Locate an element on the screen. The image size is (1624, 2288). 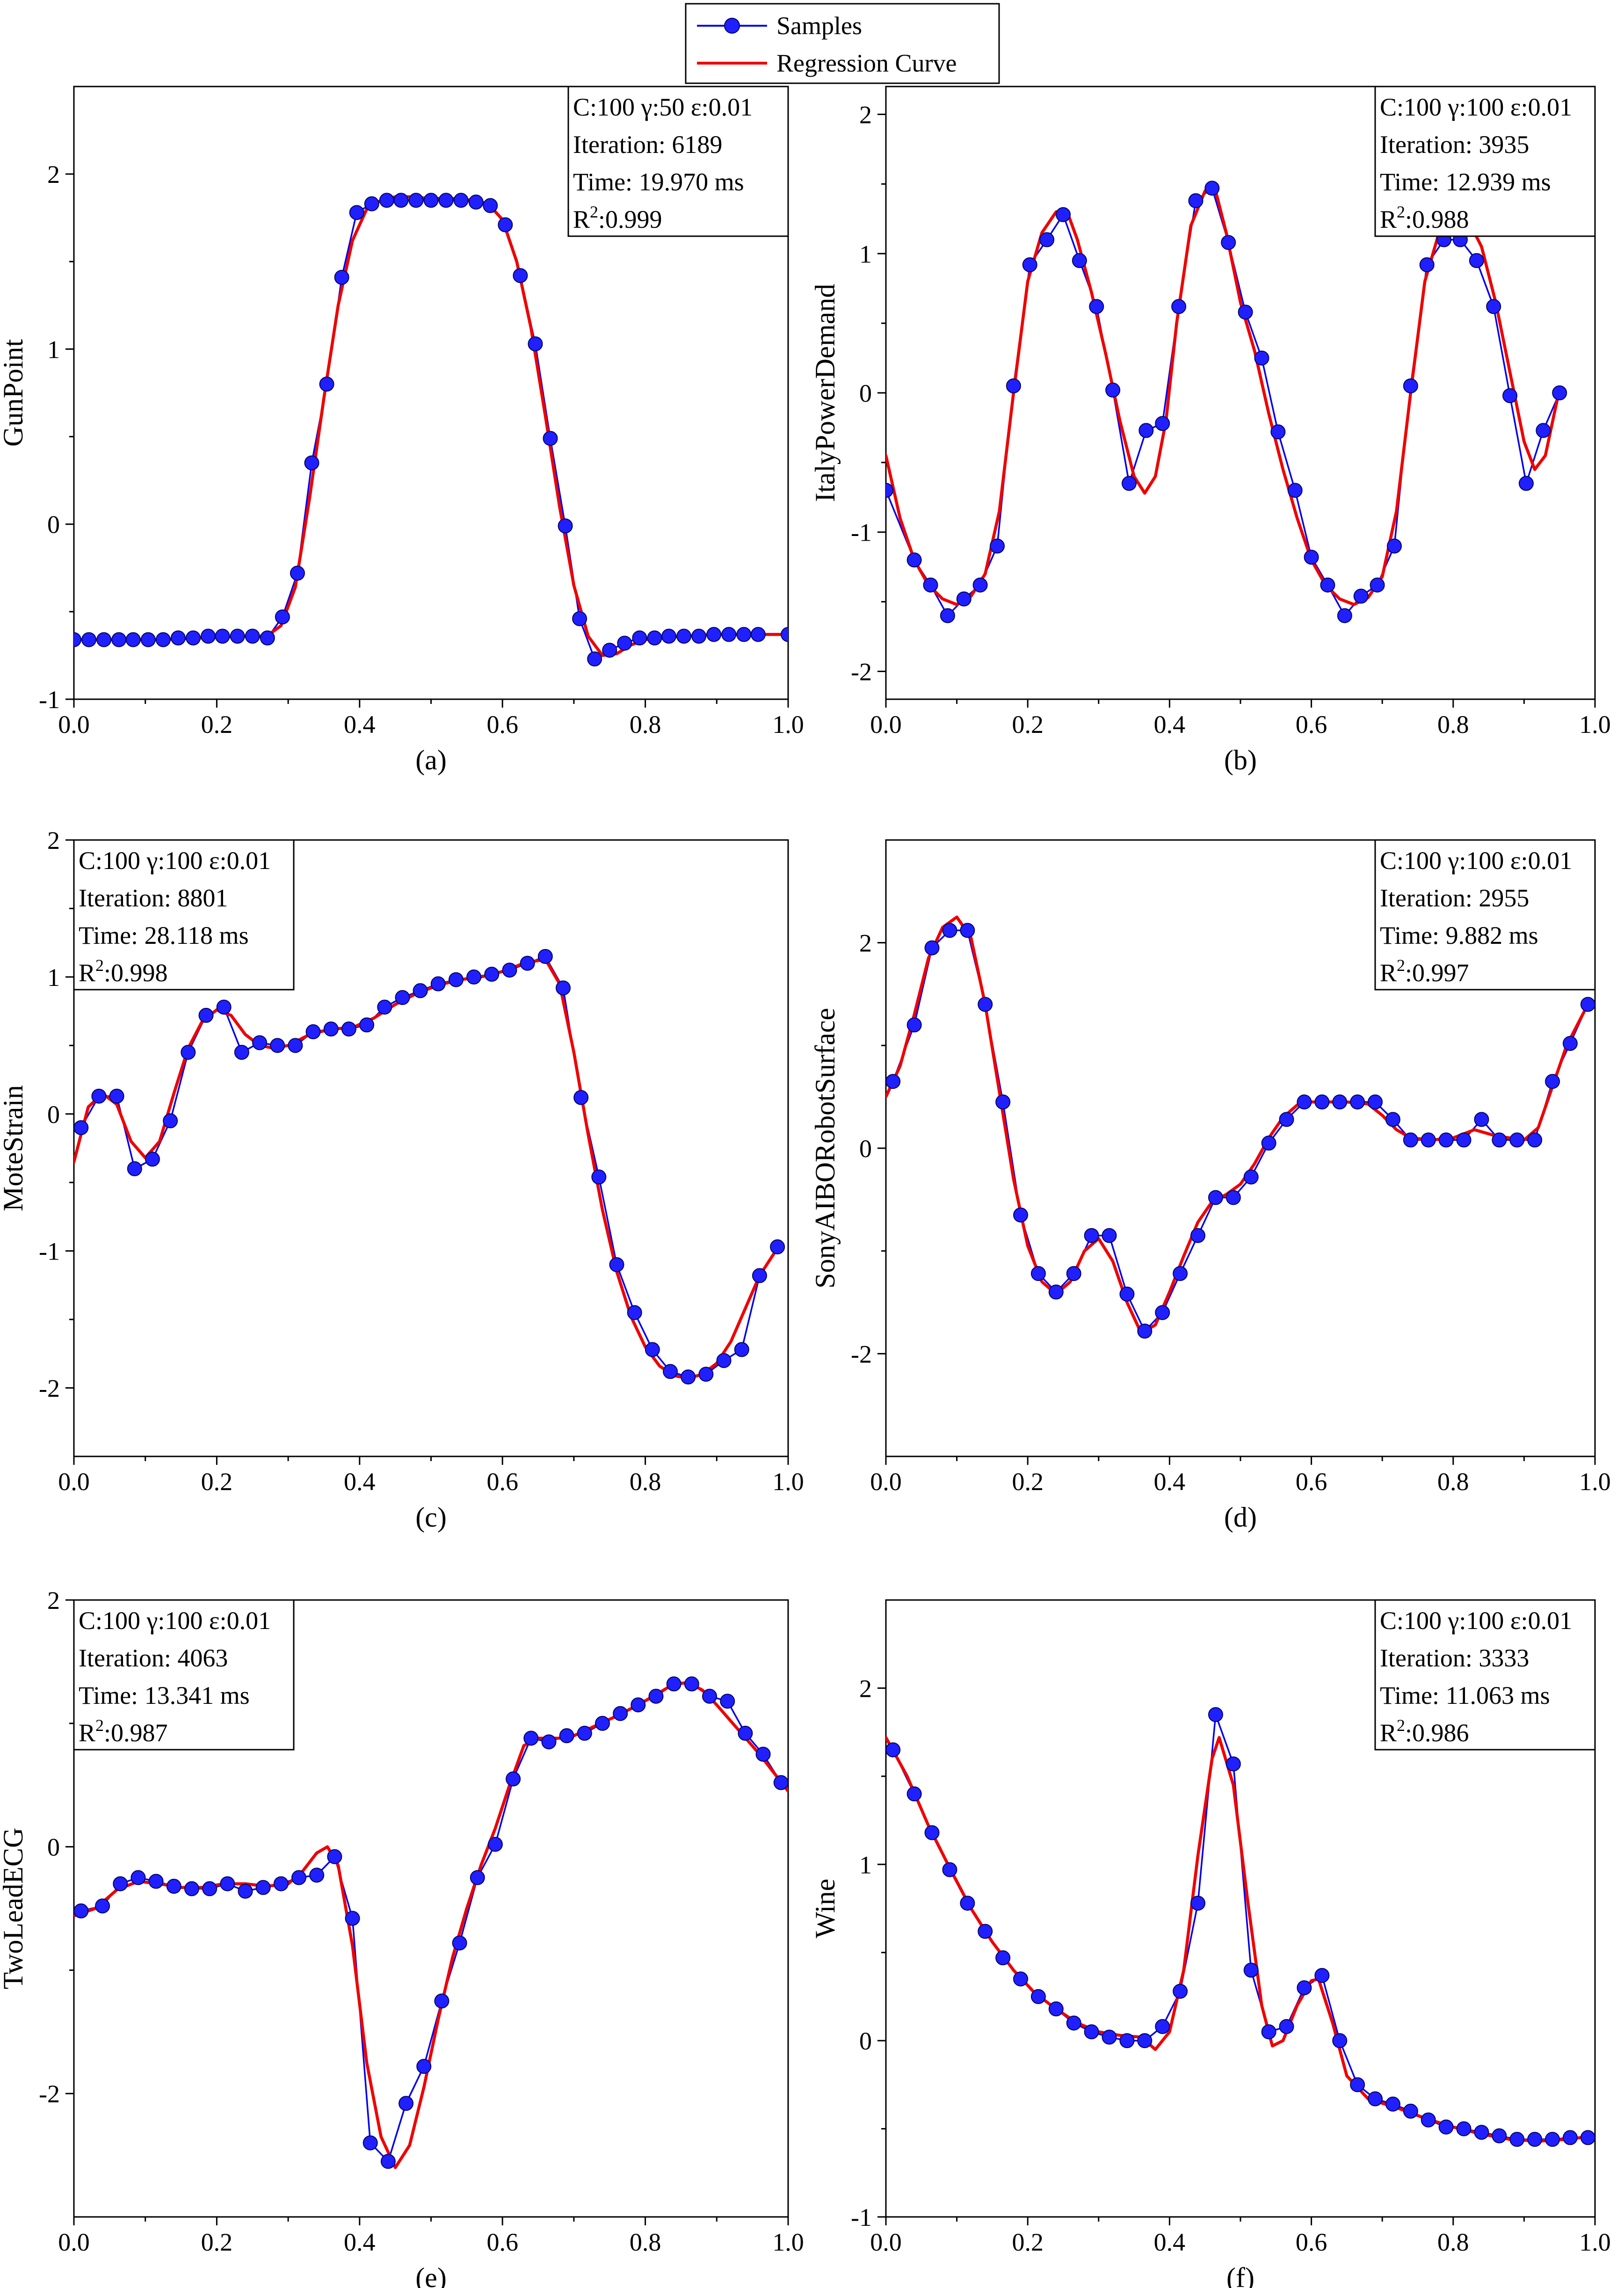
x-tick-label: 0.6 is located at coordinates (1311, 1482).